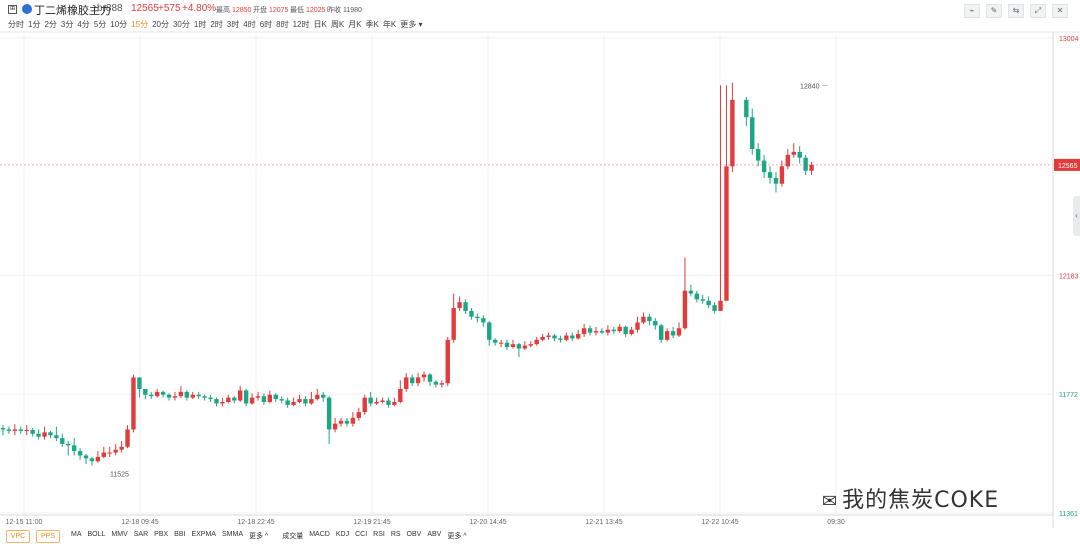 Image resolution: width=1080 pixels, height=546 pixels. Describe the element at coordinates (18, 536) in the screenshot. I see `vpc-toggle: VPC` at that location.